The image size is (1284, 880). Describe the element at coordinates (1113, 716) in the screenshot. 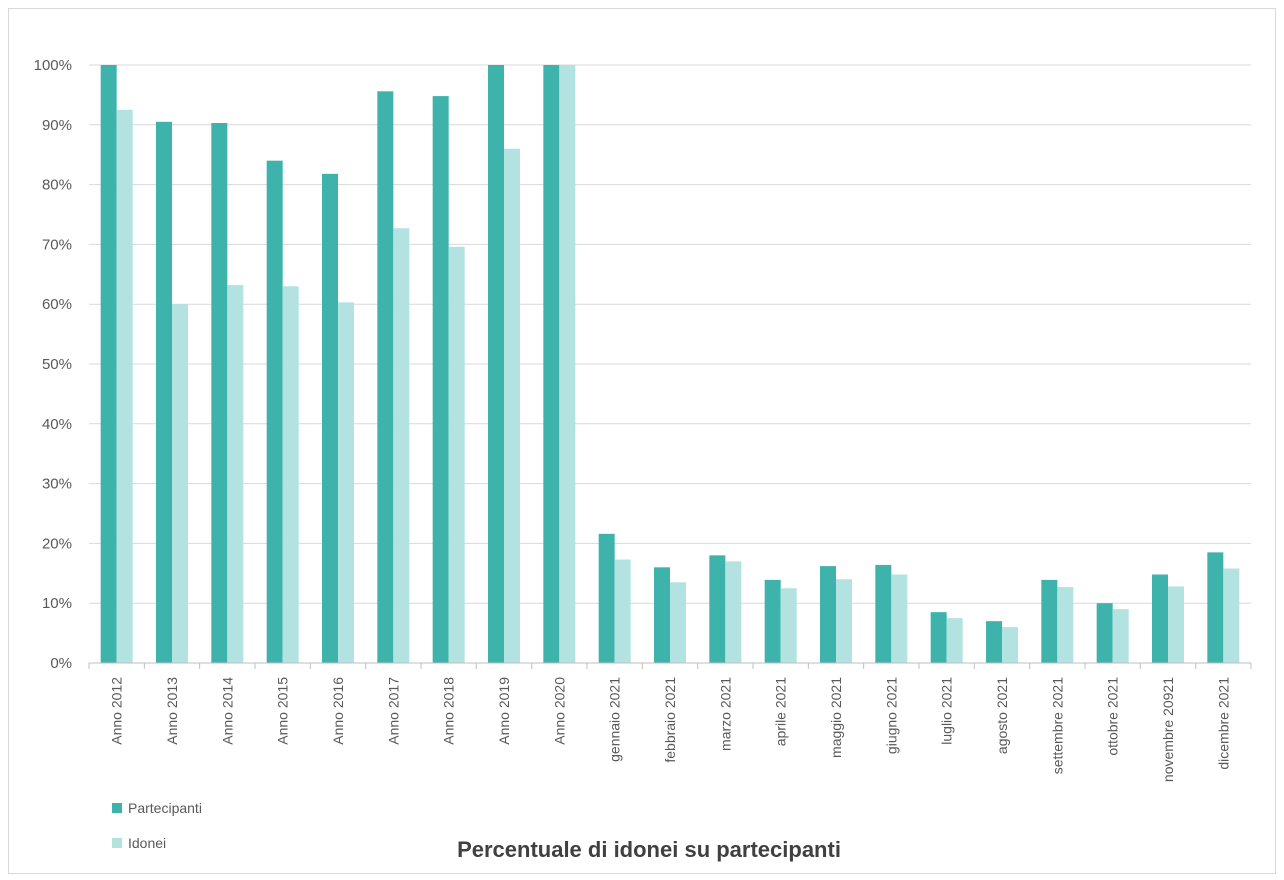

I see `x-category-label: ottobre 2021` at that location.